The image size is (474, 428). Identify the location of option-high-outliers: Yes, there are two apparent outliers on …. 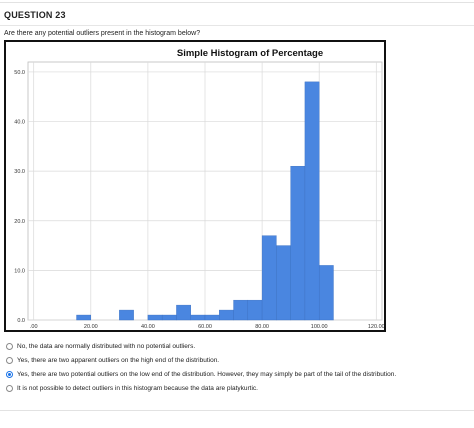
(240, 360).